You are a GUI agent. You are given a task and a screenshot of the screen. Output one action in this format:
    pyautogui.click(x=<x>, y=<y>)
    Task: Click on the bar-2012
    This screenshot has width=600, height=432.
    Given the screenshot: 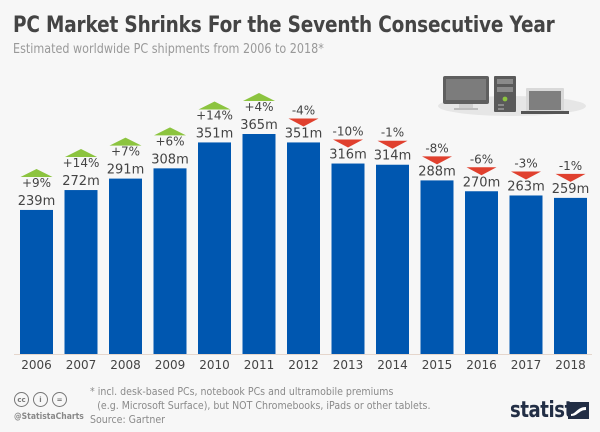 What is the action you would take?
    pyautogui.click(x=303, y=248)
    